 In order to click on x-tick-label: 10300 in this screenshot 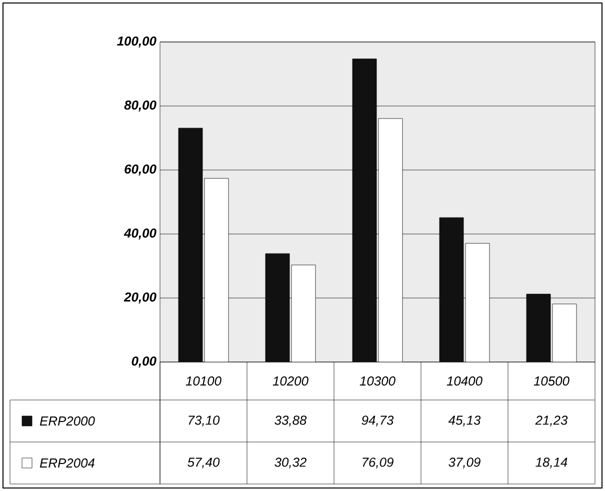, I will do `click(378, 381)`.